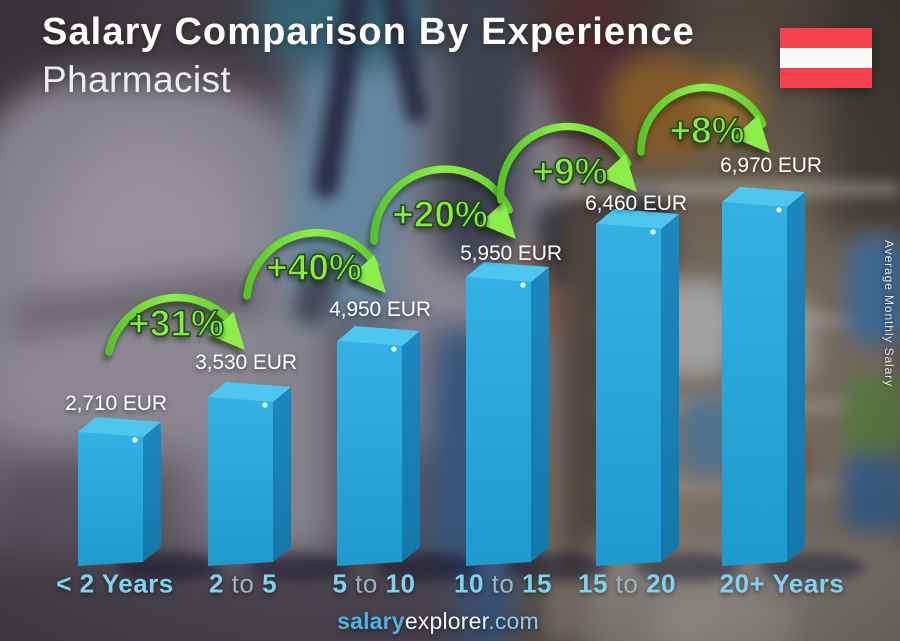 The height and width of the screenshot is (641, 900). Describe the element at coordinates (636, 203) in the screenshot. I see `value-label-5: 6,460 EUR` at that location.